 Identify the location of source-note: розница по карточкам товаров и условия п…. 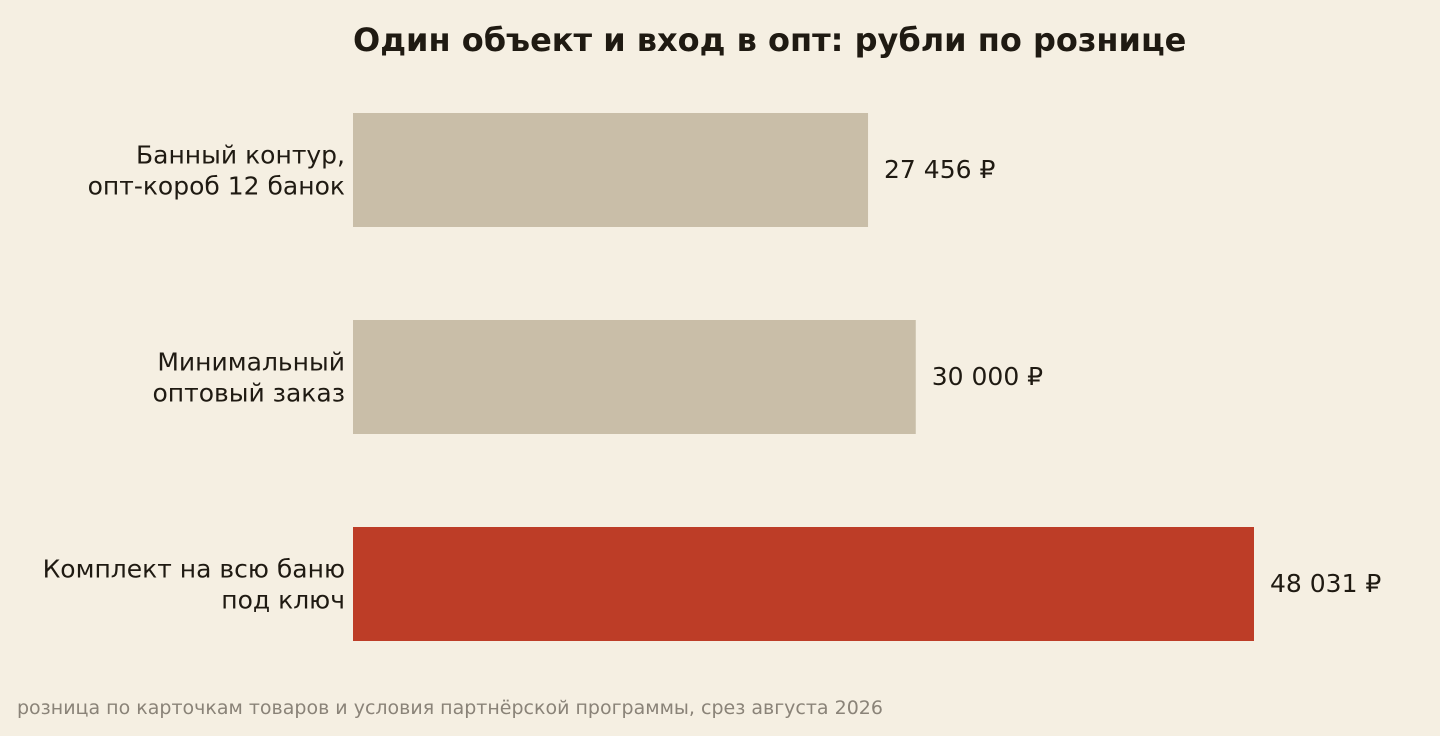
(450, 708).